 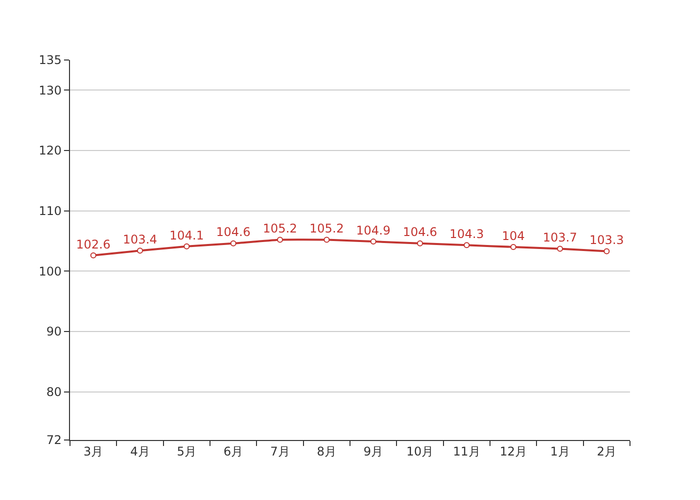 What do you see at coordinates (466, 451) in the screenshot?
I see `x-tick-label: 11月` at bounding box center [466, 451].